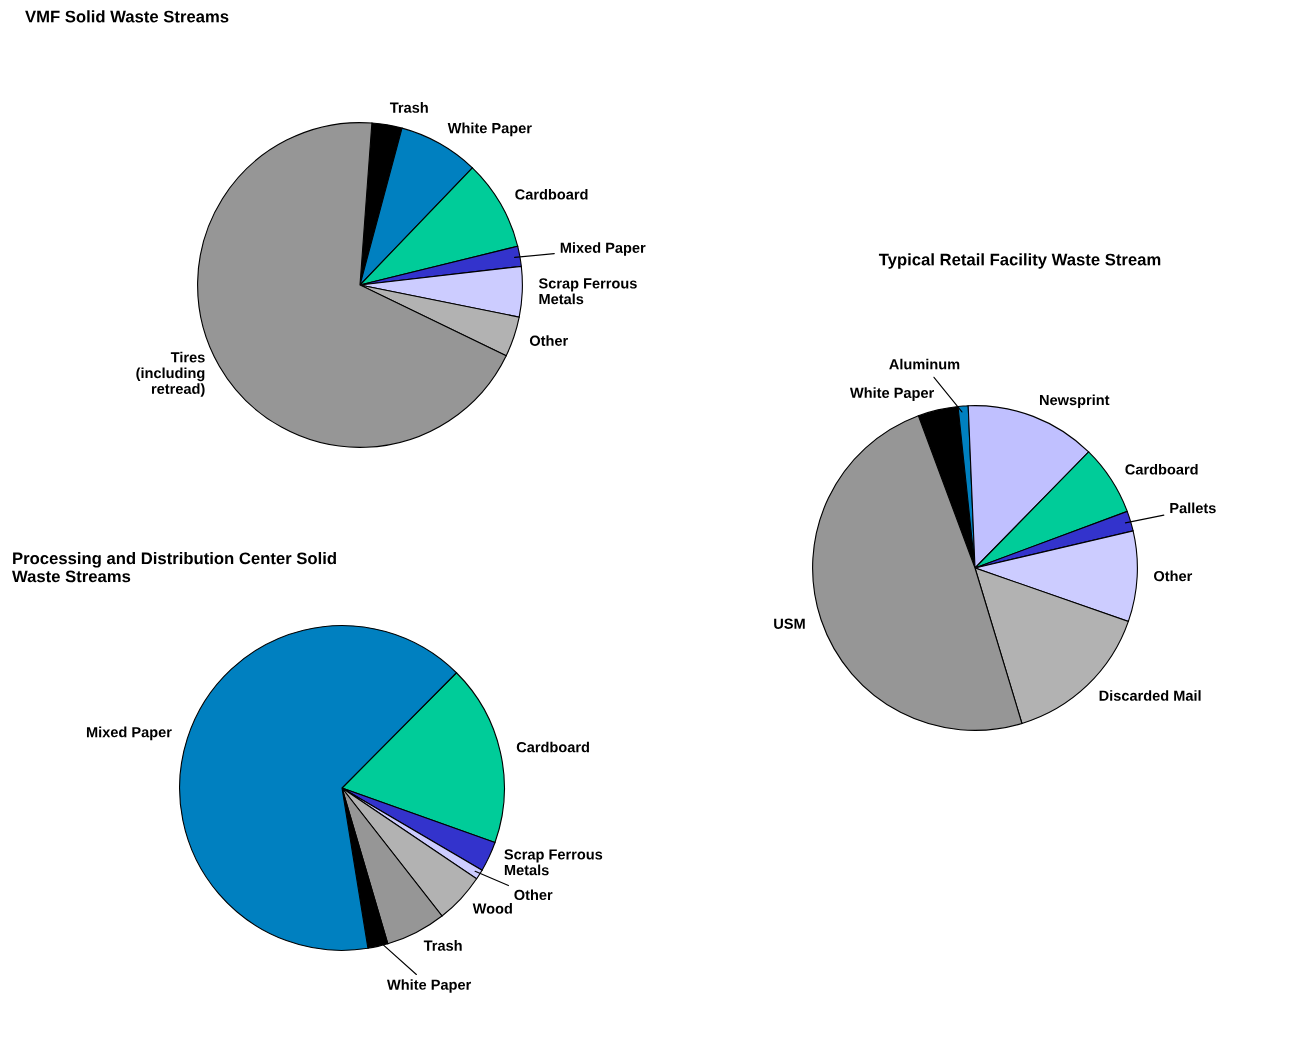  What do you see at coordinates (174, 567) in the screenshot?
I see `chart-title: Processing and Distribution Center Solid Waste Streams` at bounding box center [174, 567].